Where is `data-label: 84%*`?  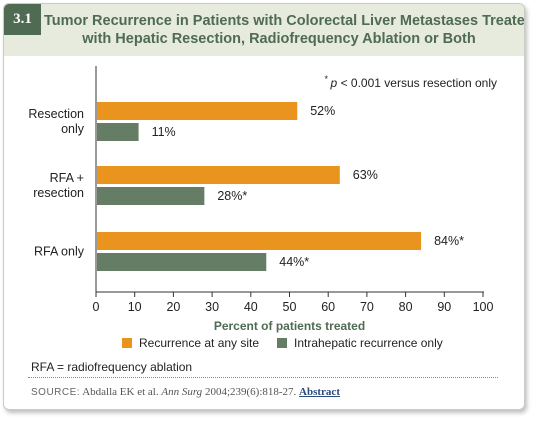
data-label: 84%* is located at coordinates (449, 241).